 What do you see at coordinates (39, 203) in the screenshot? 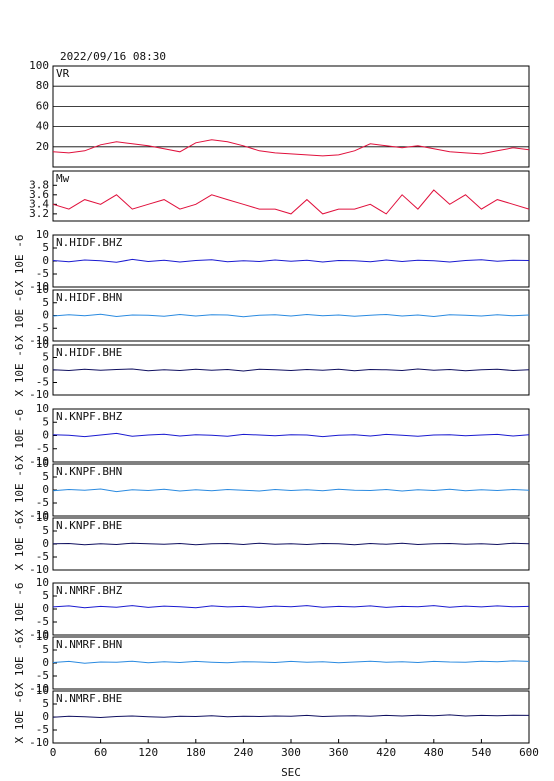
I see `y-tick-label: 3.4` at bounding box center [39, 203].